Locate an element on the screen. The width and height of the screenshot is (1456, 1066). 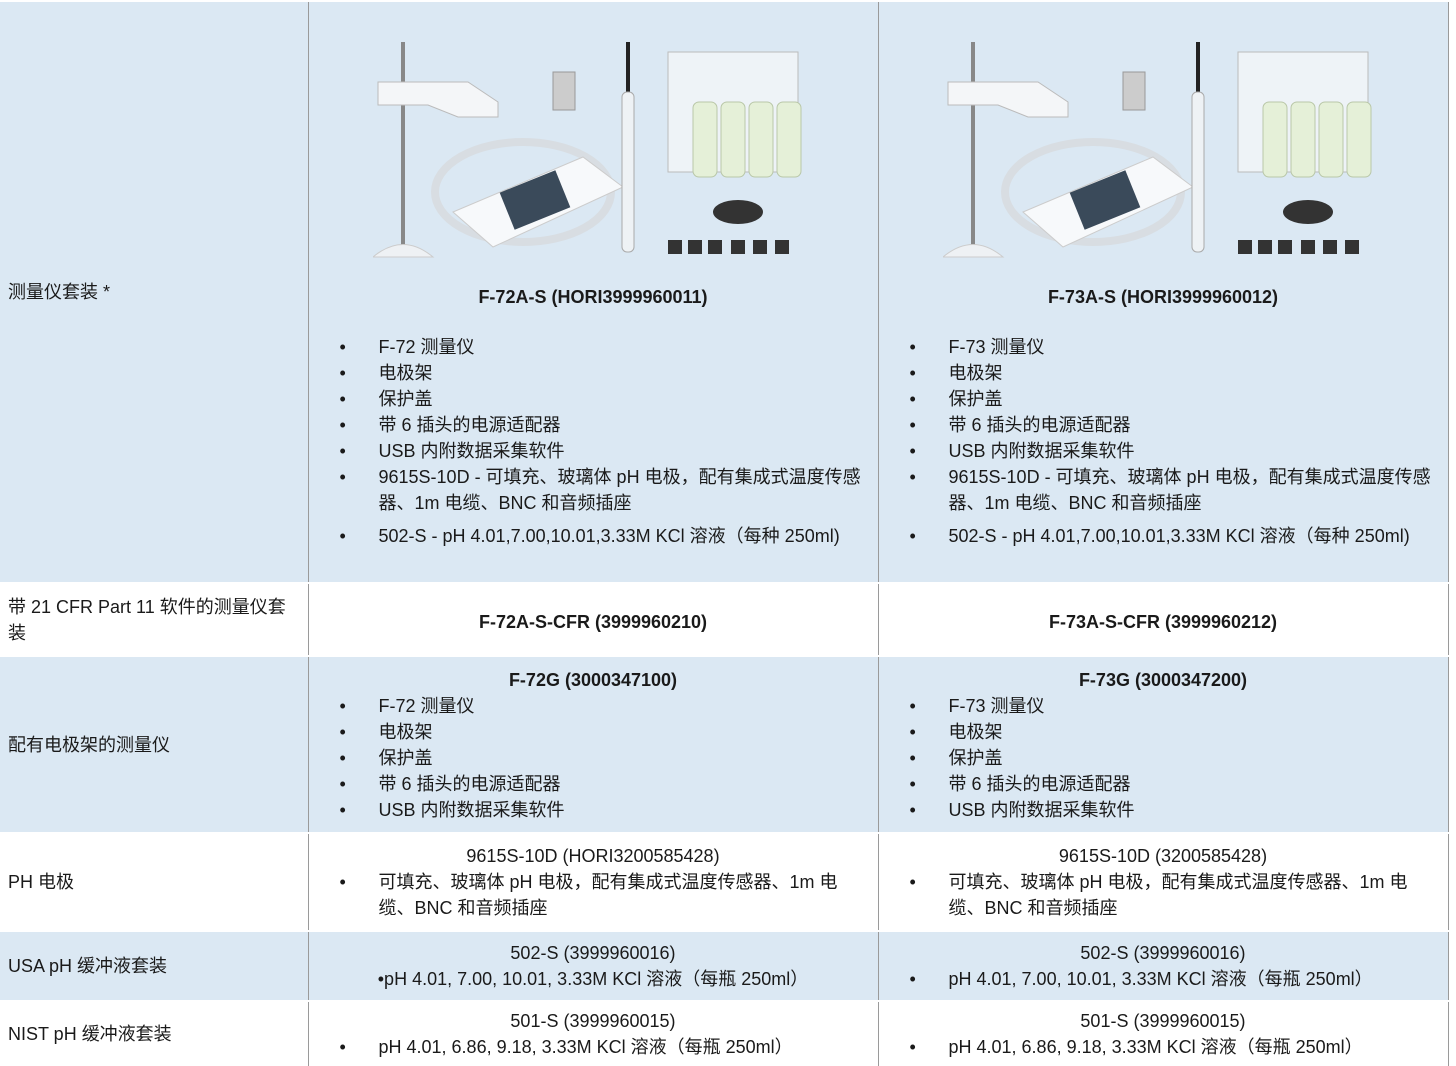
product-heading: 9615S-10D (HORI3200585428) is located at coordinates (593, 856).